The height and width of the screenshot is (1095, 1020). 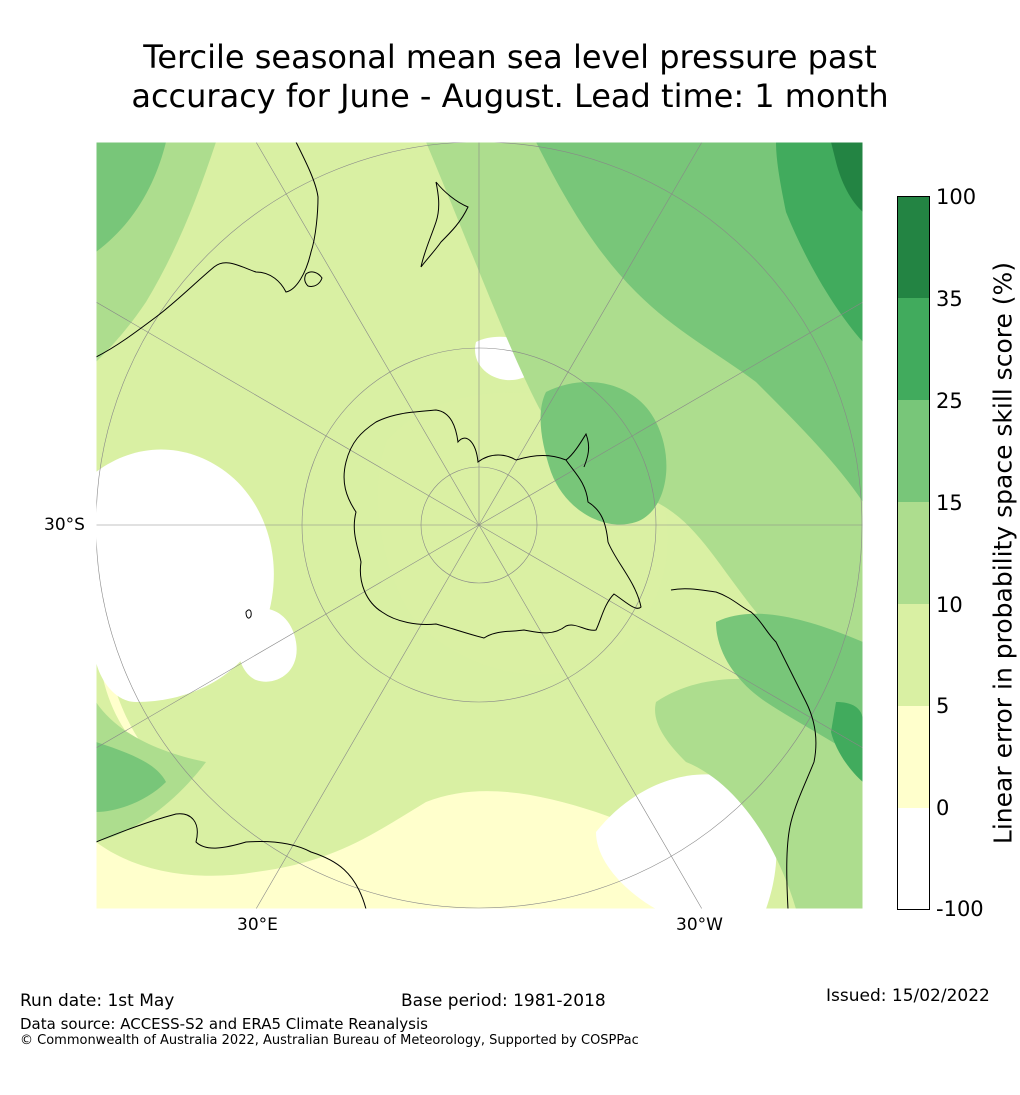 What do you see at coordinates (185, 575) in the screenshot?
I see `skill-area-negative-west` at bounding box center [185, 575].